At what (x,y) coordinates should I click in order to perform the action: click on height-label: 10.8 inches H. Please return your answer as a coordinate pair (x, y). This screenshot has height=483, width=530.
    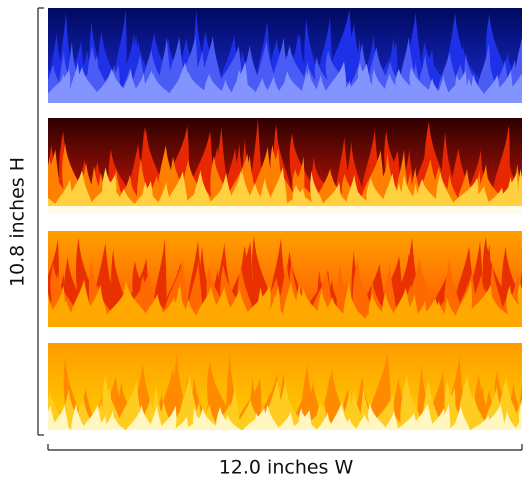
    Looking at the image, I should click on (18, 222).